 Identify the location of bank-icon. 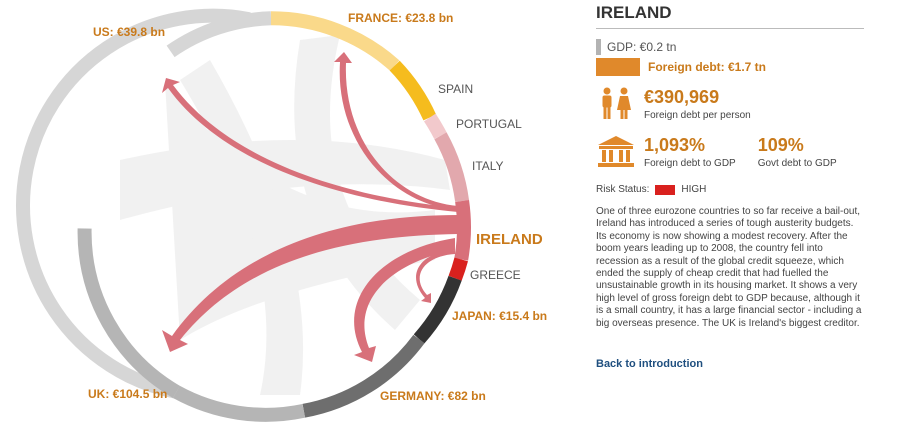
(616, 151).